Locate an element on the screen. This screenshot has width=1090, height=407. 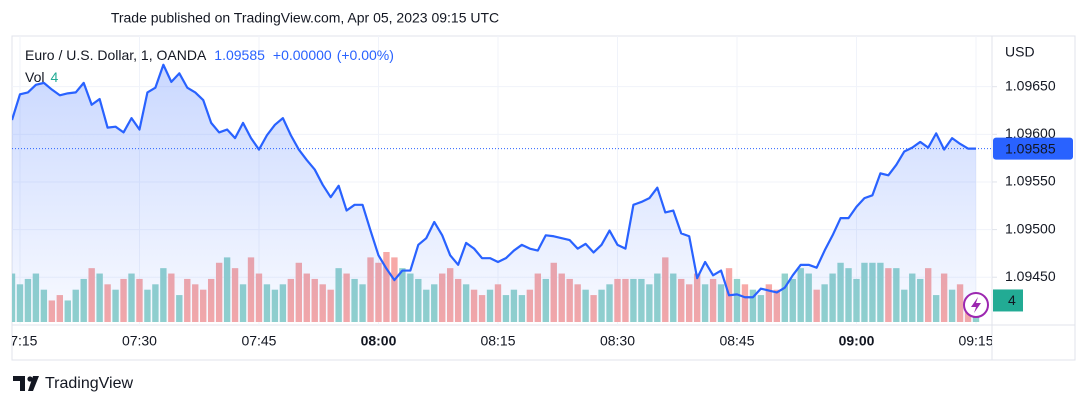
x-tick-label: 07:30 is located at coordinates (139, 341).